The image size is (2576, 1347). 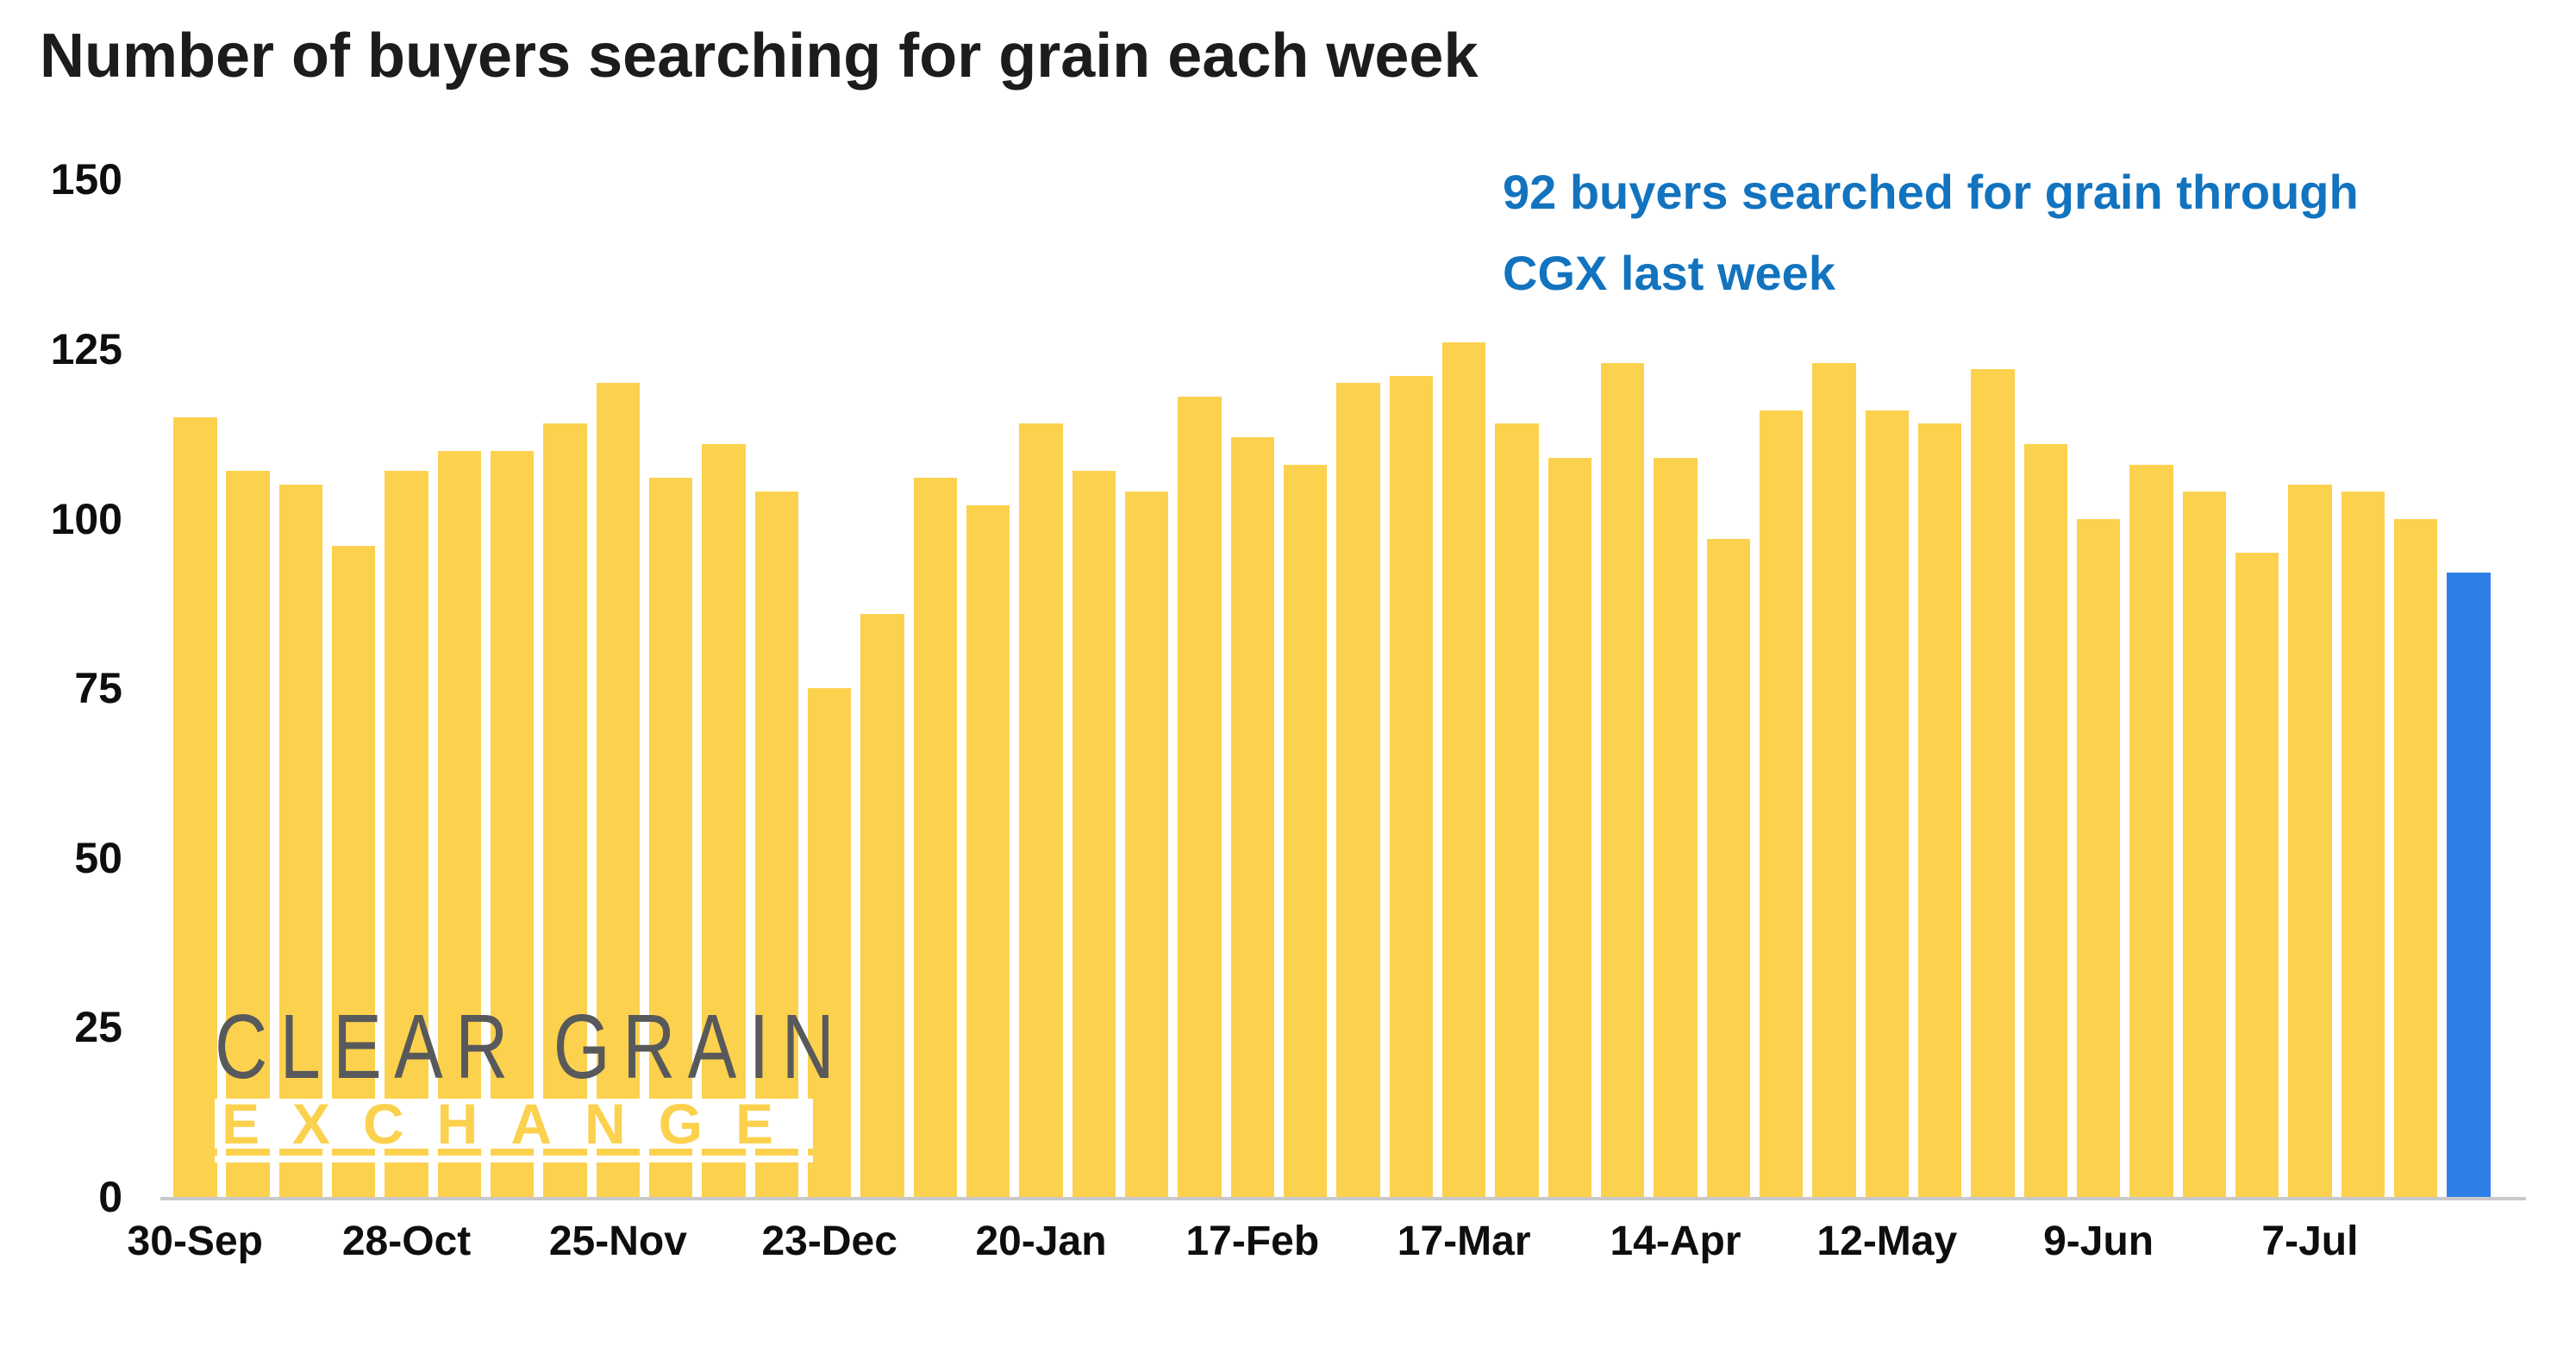 I want to click on logo-text-clear-grain: CLEAR GRAIN, so click(x=531, y=1047).